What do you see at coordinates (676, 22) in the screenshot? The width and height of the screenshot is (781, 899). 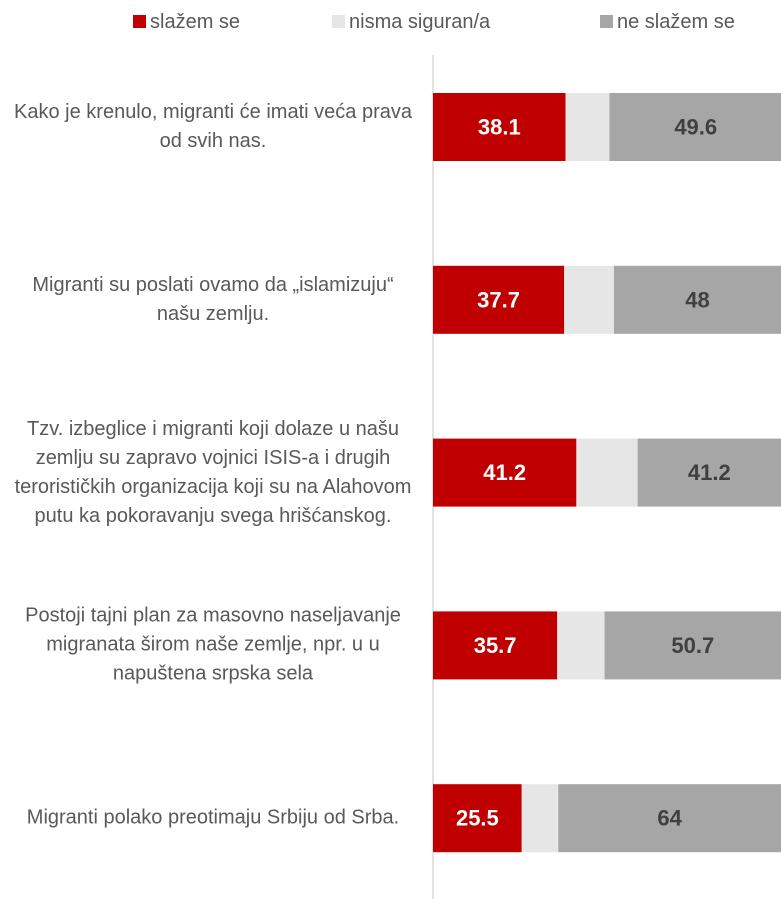 I see `legend-label: ne slažem se` at bounding box center [676, 22].